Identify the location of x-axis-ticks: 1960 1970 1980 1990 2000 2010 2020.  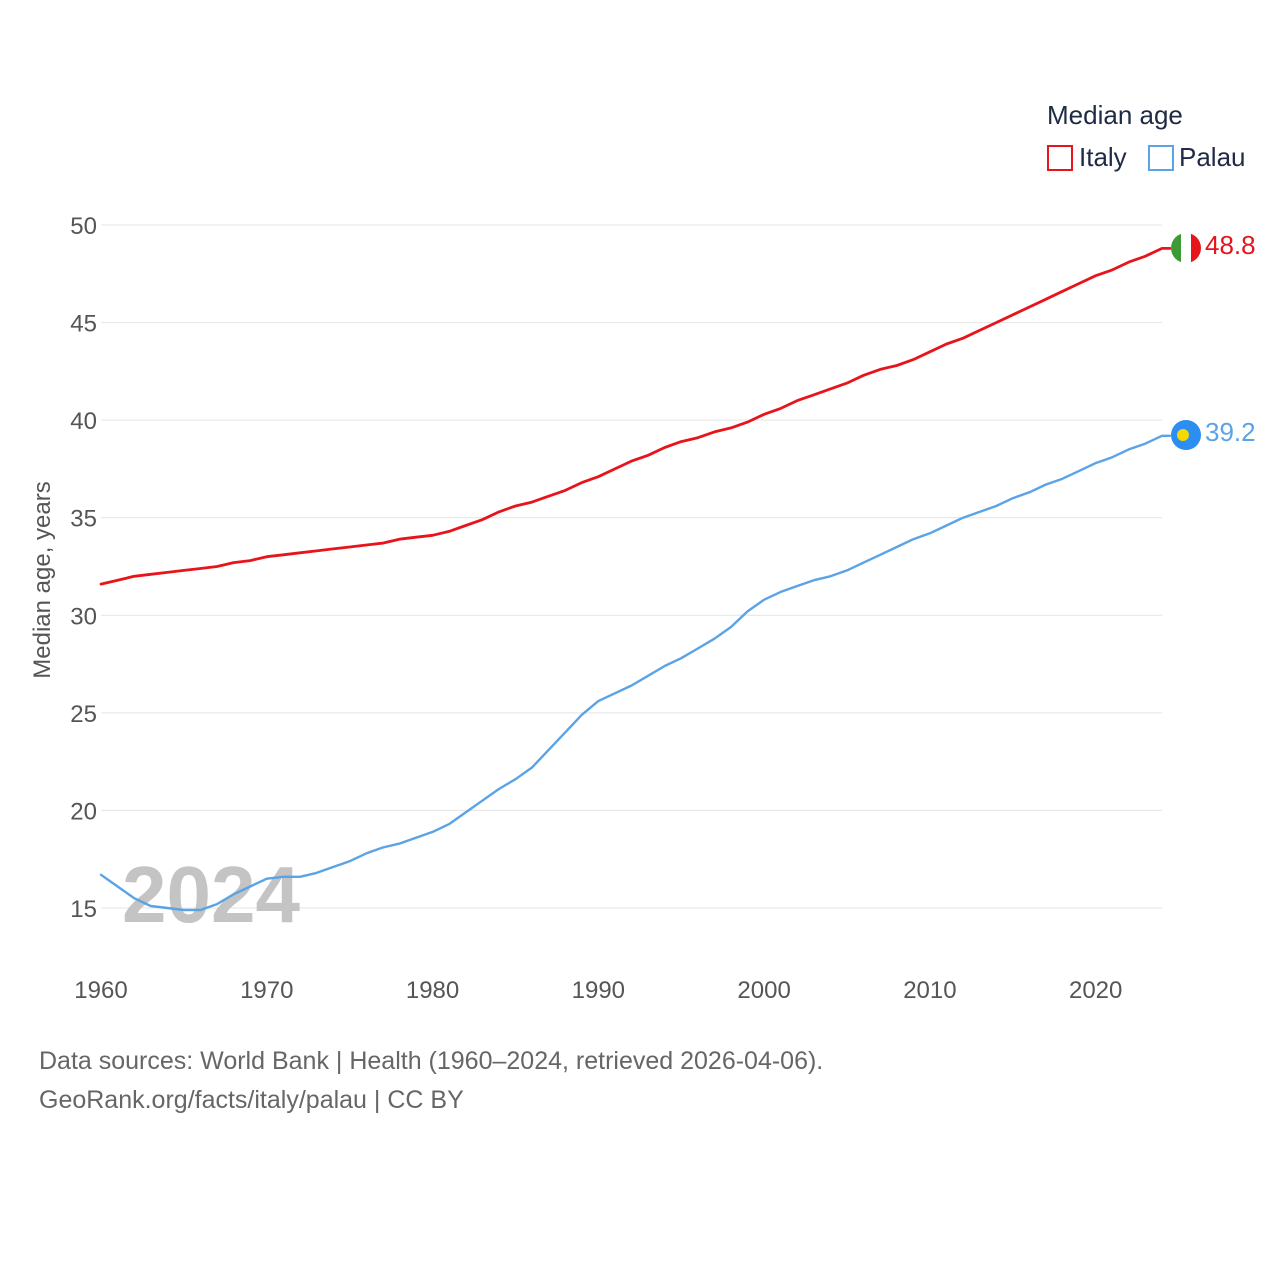
(598, 990).